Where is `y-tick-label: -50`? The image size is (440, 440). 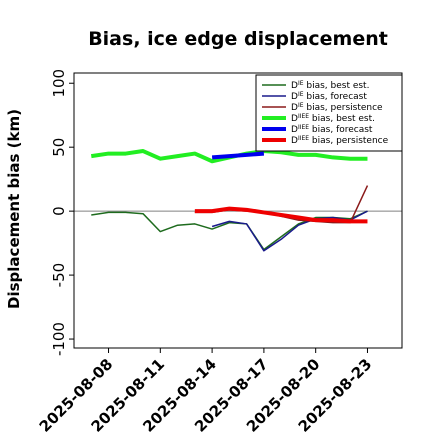
y-tick-label: -50 is located at coordinates (59, 275).